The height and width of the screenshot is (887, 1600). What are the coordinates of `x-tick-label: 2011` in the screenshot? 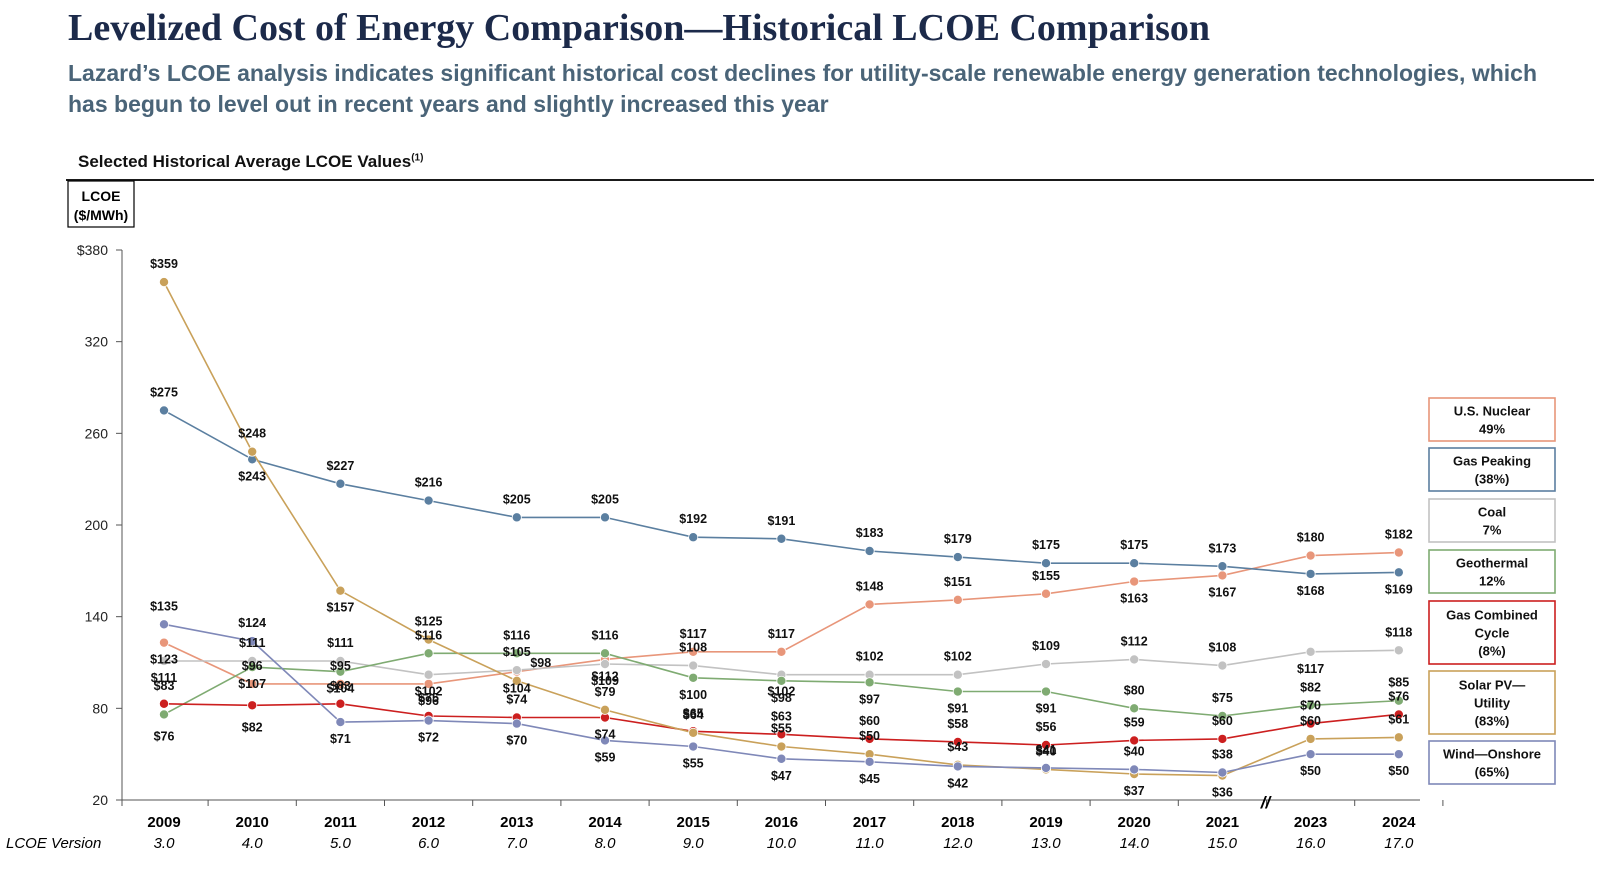 It's located at (340, 822).